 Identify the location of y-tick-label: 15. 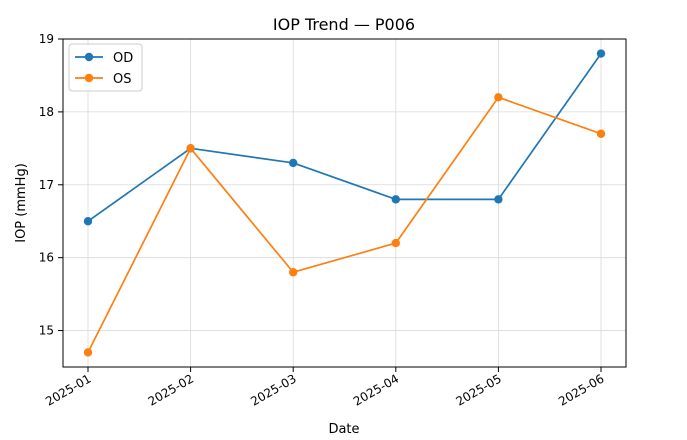
(46, 331).